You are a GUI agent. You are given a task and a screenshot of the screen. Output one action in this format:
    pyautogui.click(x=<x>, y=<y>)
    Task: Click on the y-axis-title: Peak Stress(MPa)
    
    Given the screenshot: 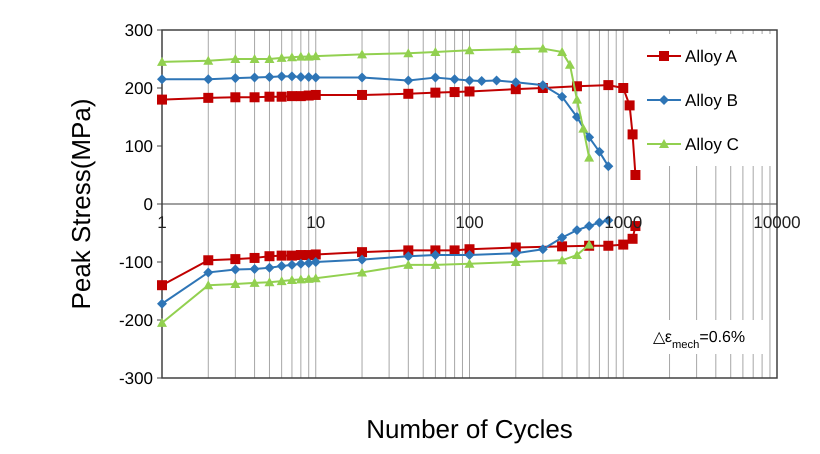 What is the action you would take?
    pyautogui.click(x=81, y=204)
    